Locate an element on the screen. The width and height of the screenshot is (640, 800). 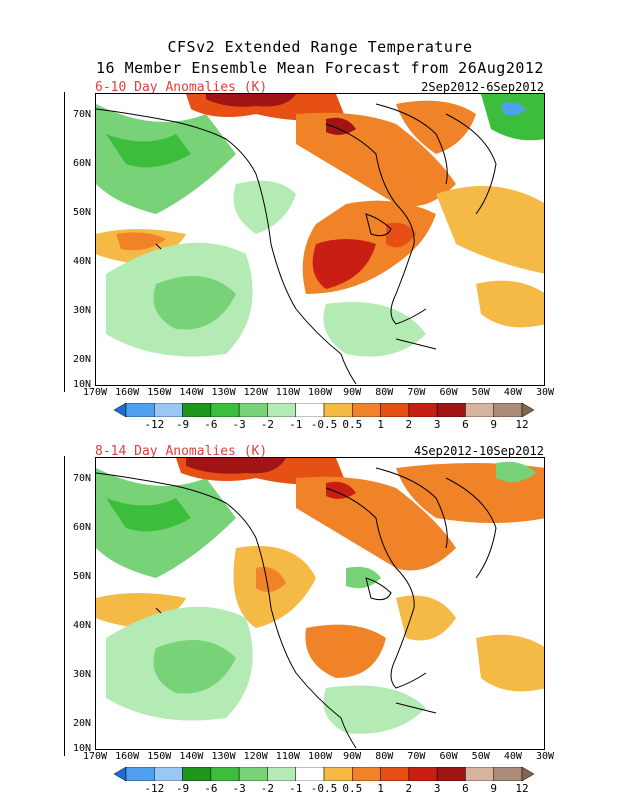
colorbar-label: 1 is located at coordinates (380, 424).